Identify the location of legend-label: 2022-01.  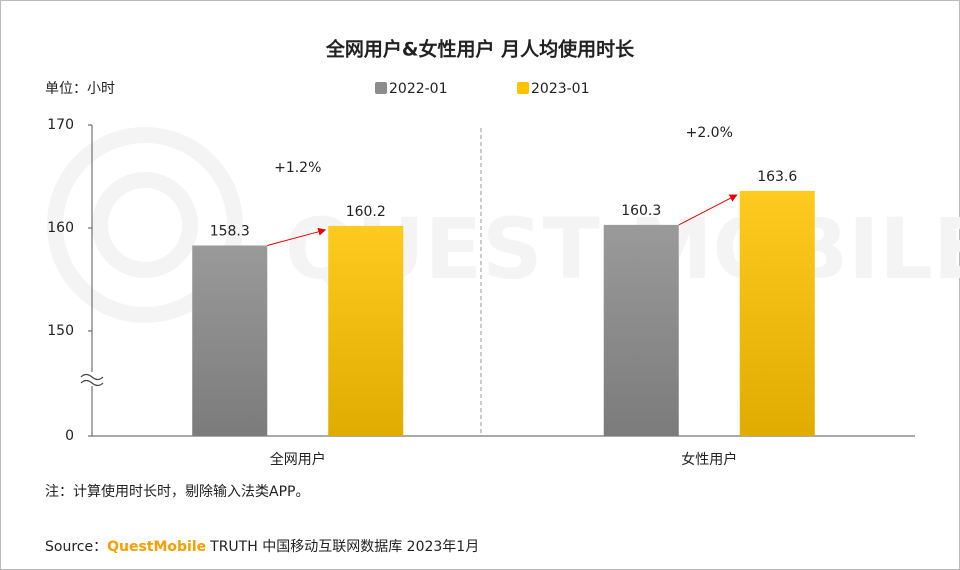
(418, 89).